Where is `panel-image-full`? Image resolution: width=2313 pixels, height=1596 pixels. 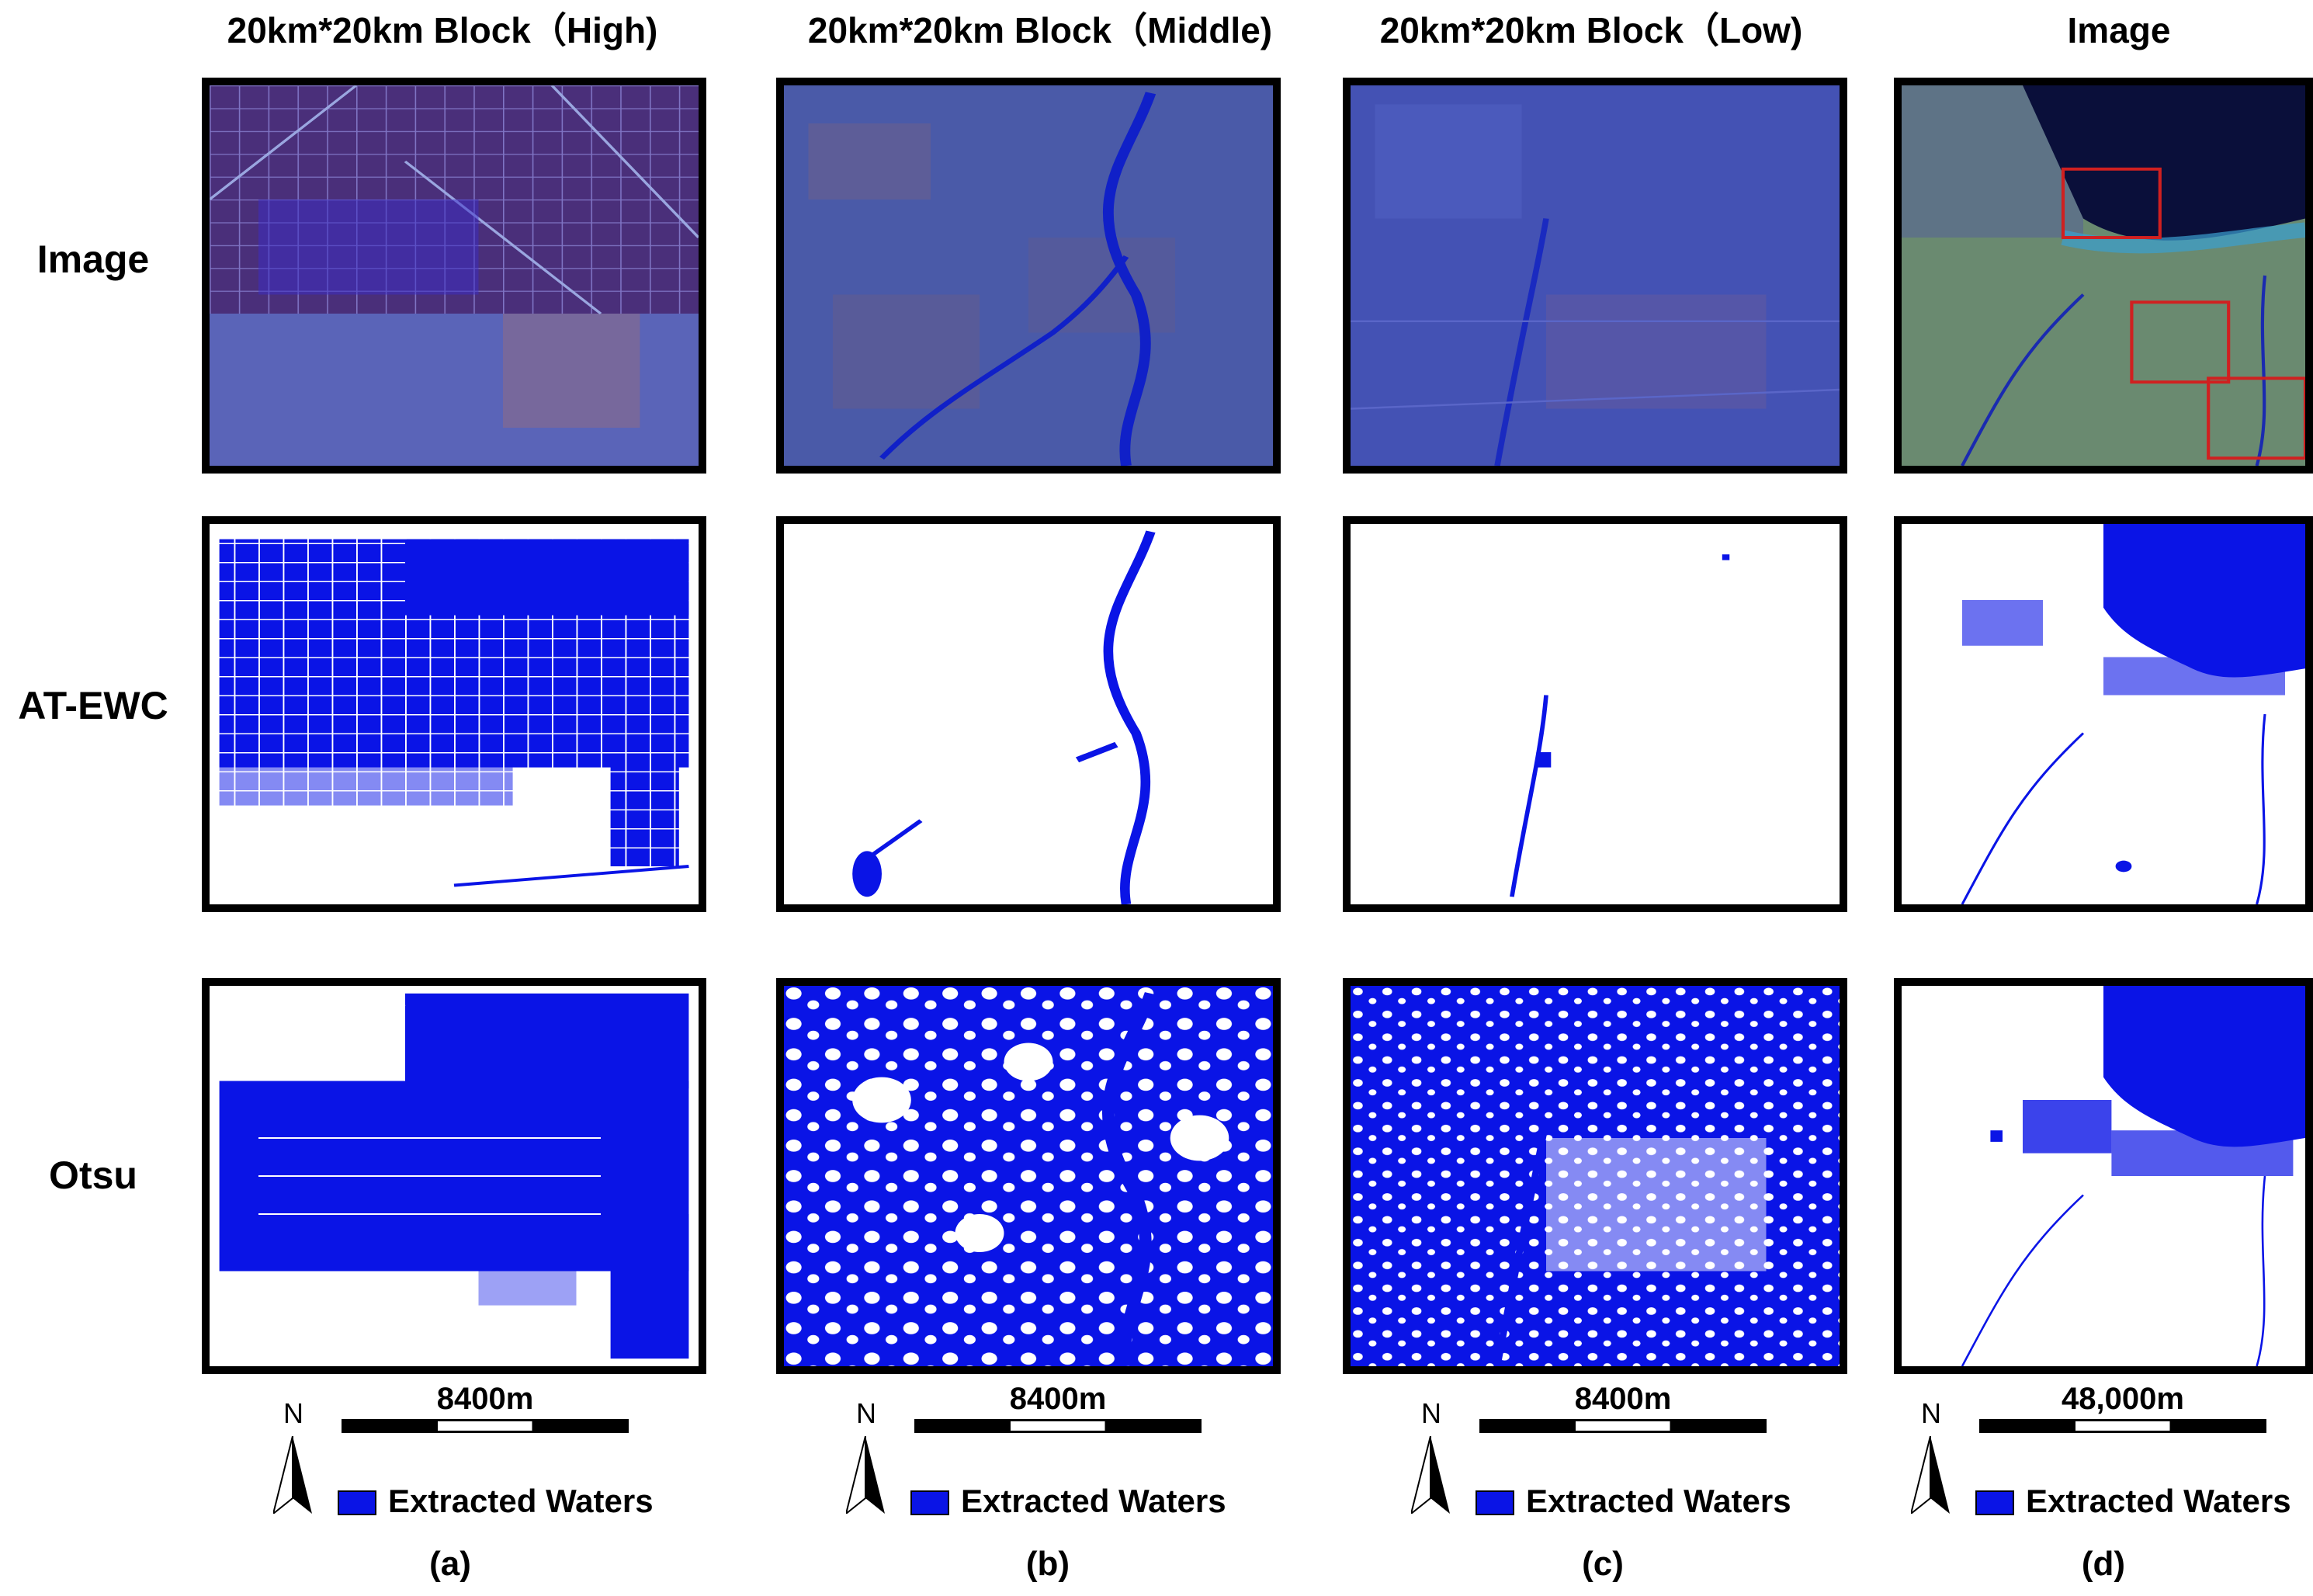 panel-image-full is located at coordinates (2103, 276).